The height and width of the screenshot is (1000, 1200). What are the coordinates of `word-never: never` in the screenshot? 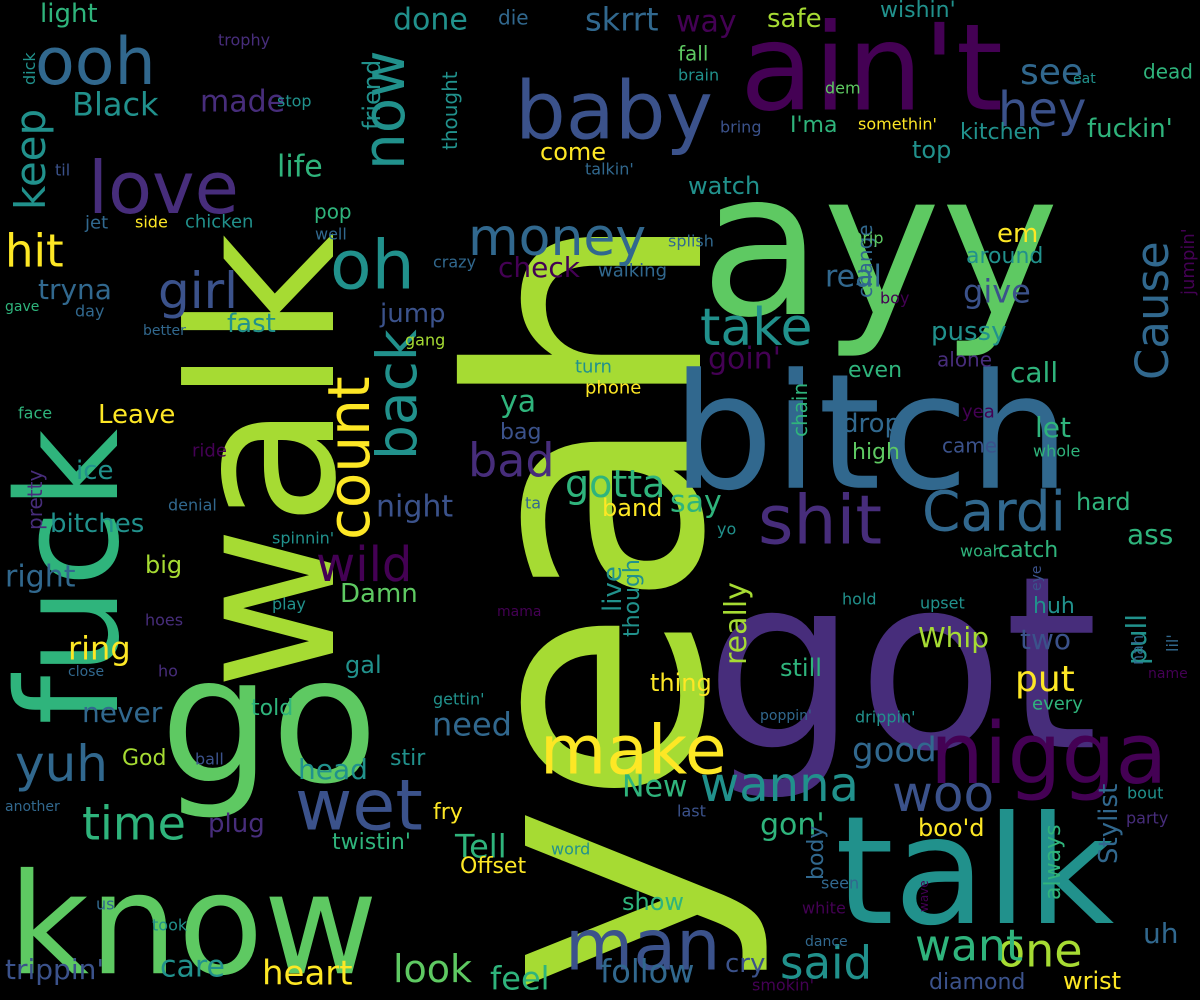 It's located at (122, 713).